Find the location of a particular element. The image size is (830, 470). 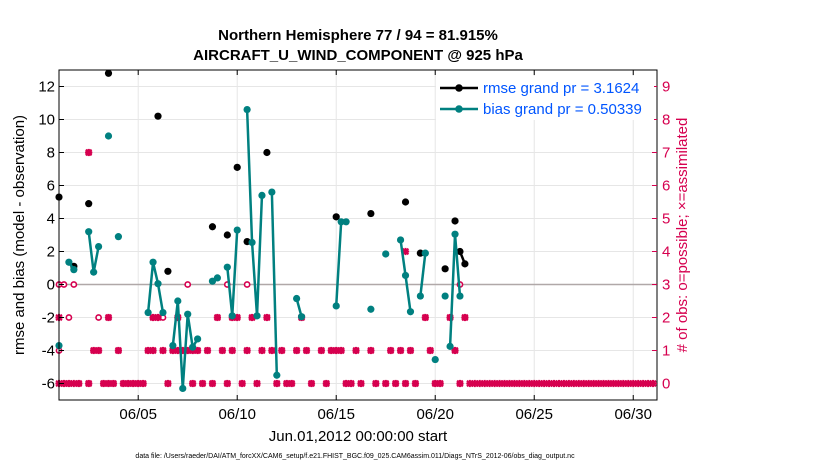

legend-rmse-label: rmse grand pr = 3.1624 is located at coordinates (561, 88).